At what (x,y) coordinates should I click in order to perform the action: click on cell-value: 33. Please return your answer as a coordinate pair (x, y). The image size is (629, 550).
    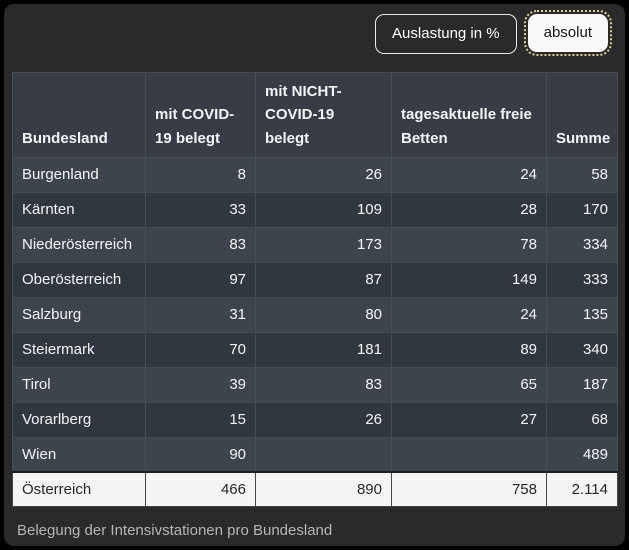
    Looking at the image, I should click on (200, 209).